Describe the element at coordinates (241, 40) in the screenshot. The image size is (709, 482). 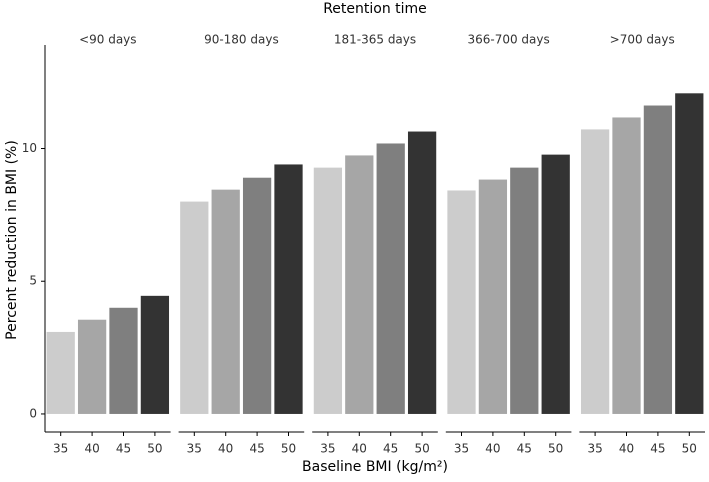
I see `facet-label: 90-180 days` at that location.